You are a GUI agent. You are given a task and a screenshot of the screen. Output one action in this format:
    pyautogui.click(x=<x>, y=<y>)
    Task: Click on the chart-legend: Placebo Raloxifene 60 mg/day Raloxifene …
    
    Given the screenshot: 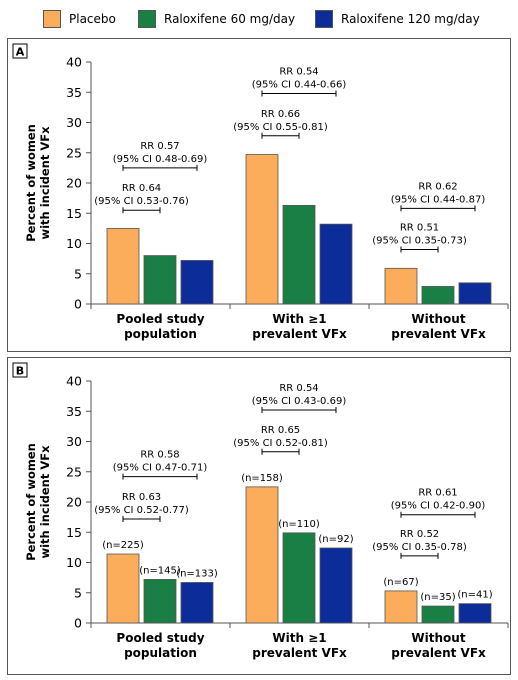 What is the action you would take?
    pyautogui.click(x=259, y=19)
    